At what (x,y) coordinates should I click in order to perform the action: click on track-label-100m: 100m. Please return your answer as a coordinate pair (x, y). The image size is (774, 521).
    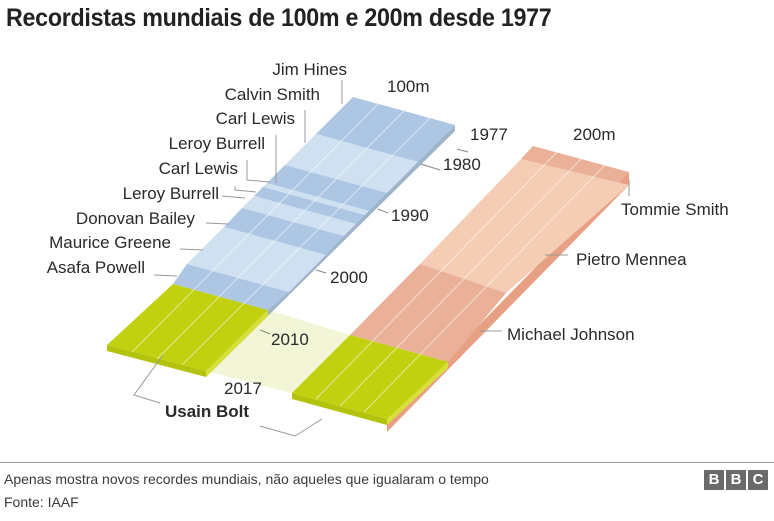
    Looking at the image, I should click on (408, 86).